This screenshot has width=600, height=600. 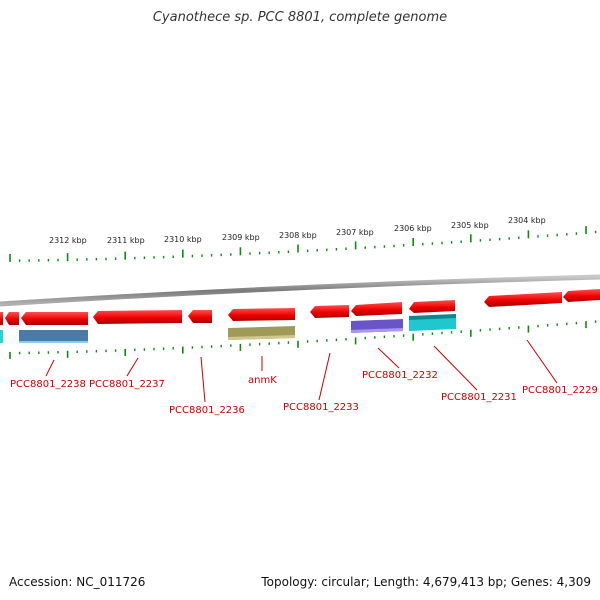 What do you see at coordinates (241, 237) in the screenshot?
I see `ruler-label-2309: 2309 kbp` at bounding box center [241, 237].